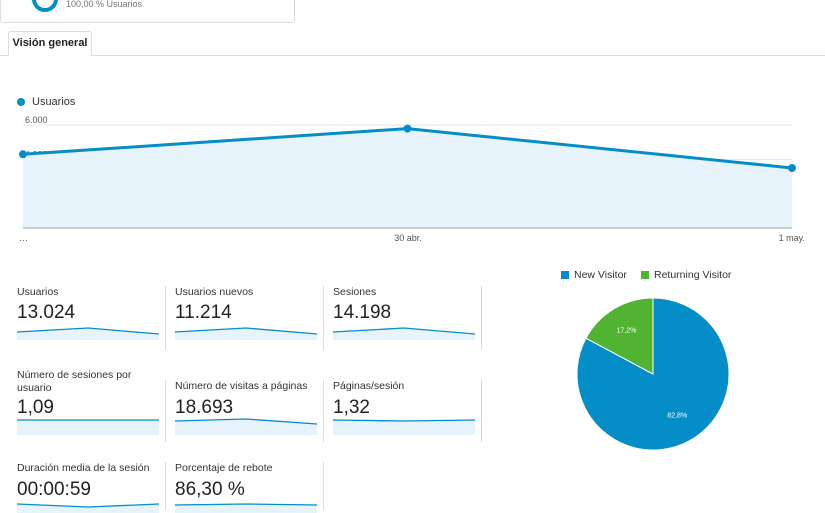 This screenshot has width=825, height=513. I want to click on metric-duracion-media: Duración media de la sesión 00:00:59, so click(91, 487).